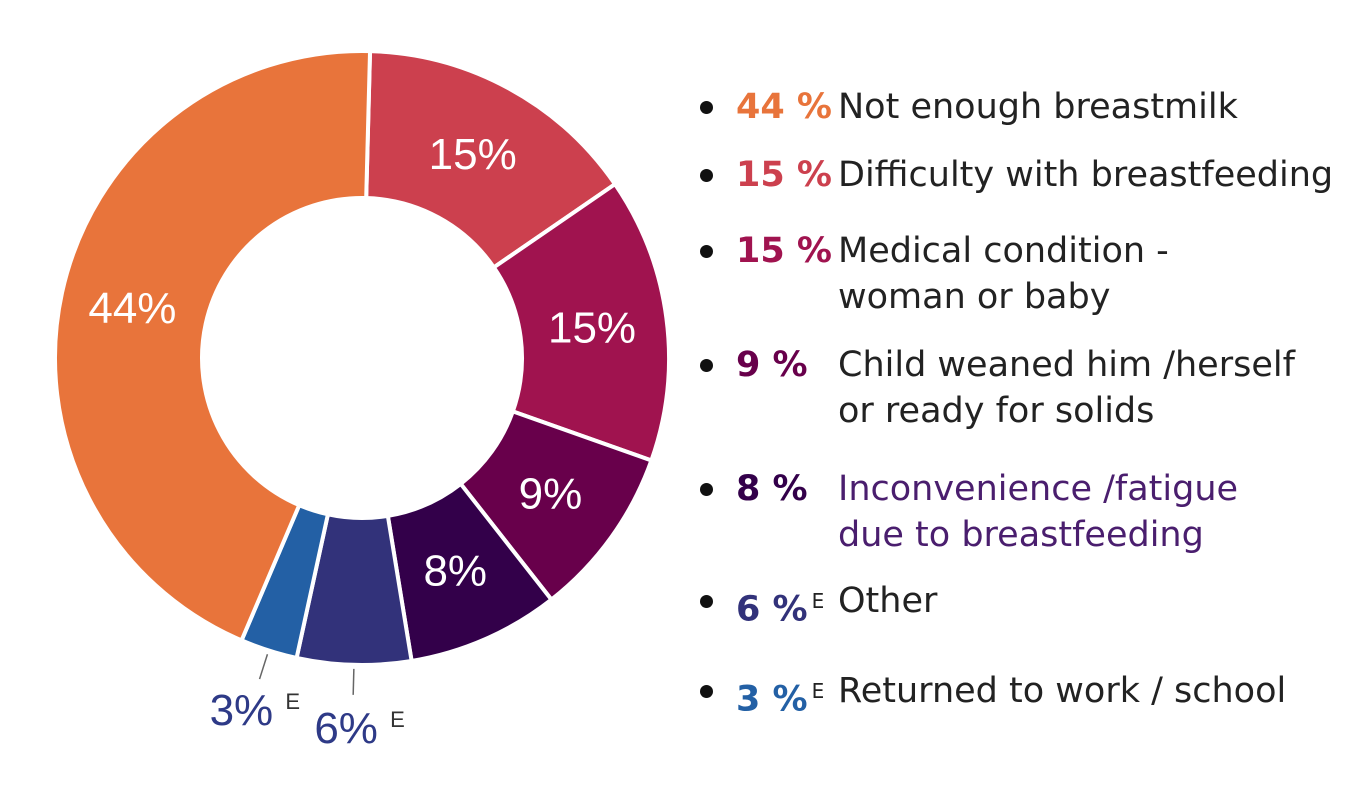  I want to click on legend-percent-value: 44 %, so click(784, 107).